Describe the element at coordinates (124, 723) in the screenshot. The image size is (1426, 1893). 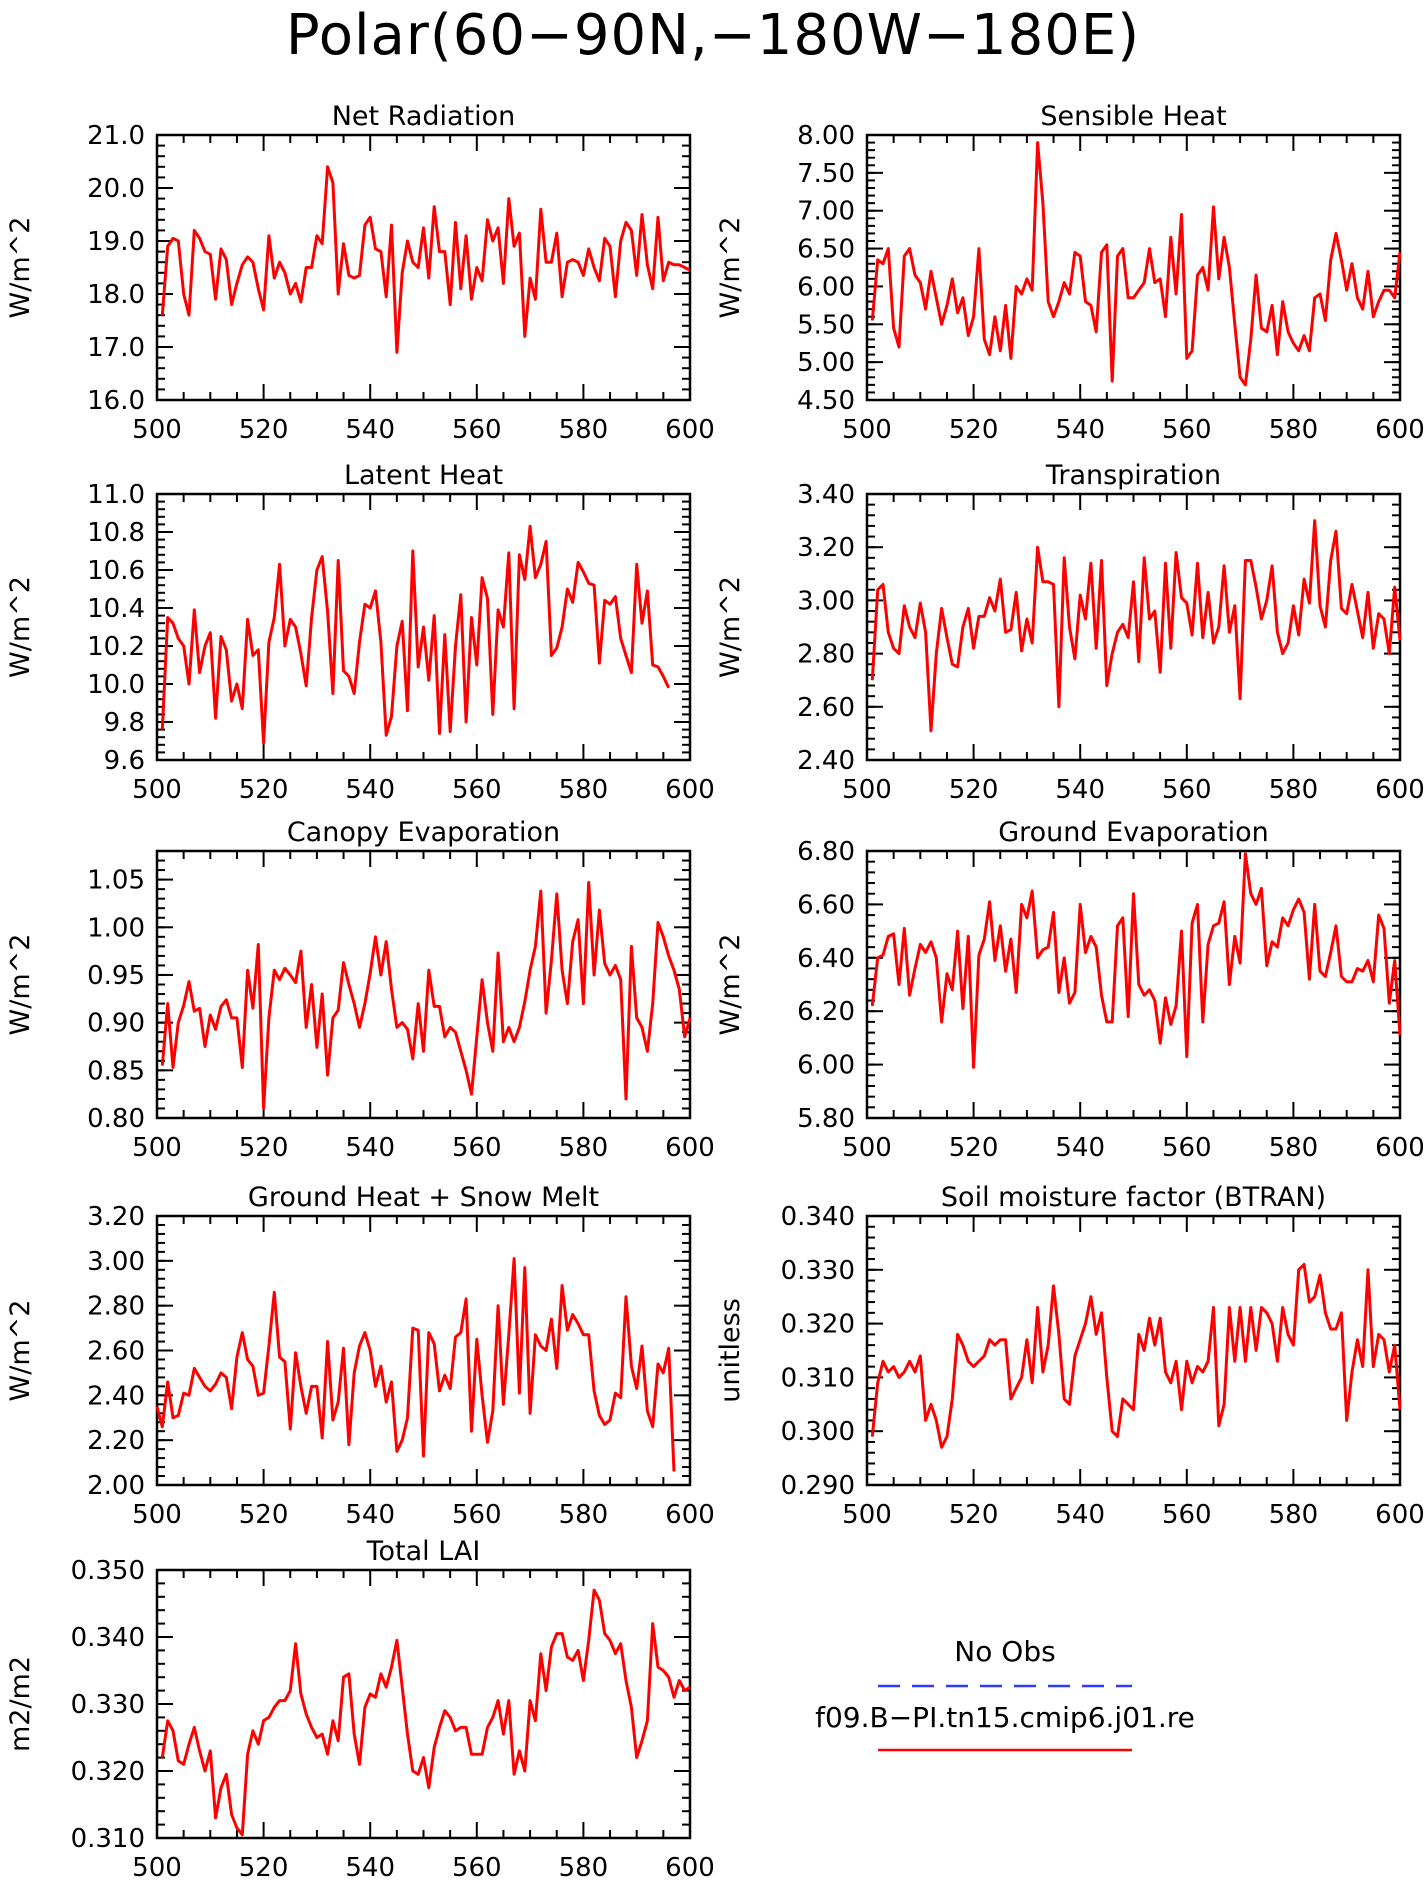
I see `y-tick-label: 9.8` at that location.